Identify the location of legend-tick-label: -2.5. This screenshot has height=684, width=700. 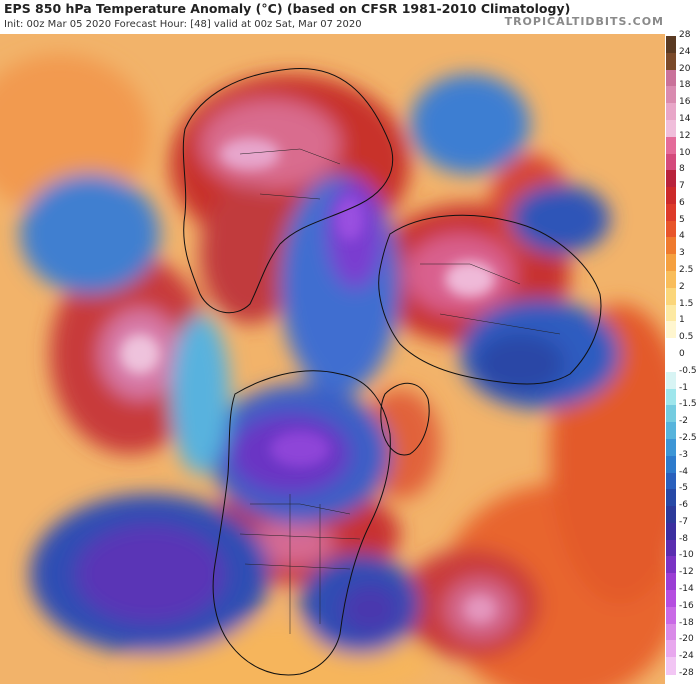
(688, 437).